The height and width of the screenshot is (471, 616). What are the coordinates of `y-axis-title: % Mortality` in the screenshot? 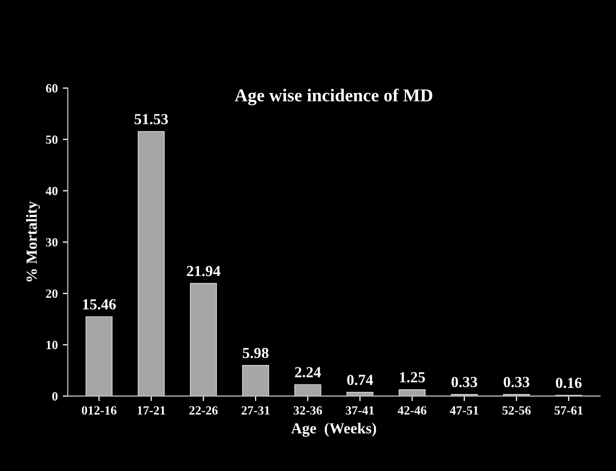 It's located at (33, 241).